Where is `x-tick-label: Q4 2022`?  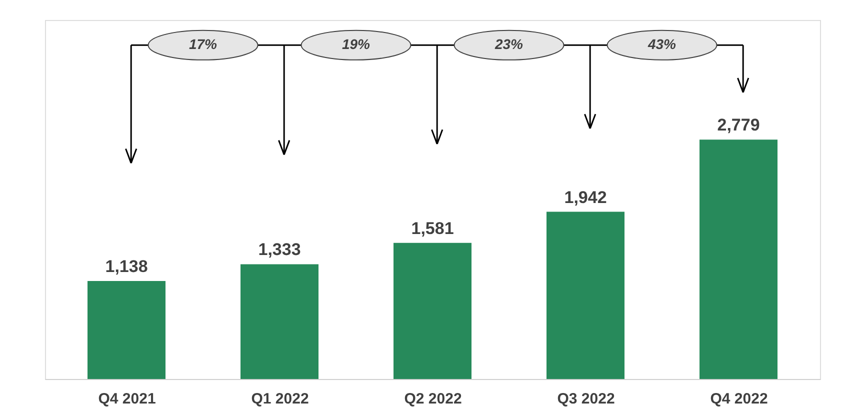
x-tick-label: Q4 2022 is located at coordinates (739, 399).